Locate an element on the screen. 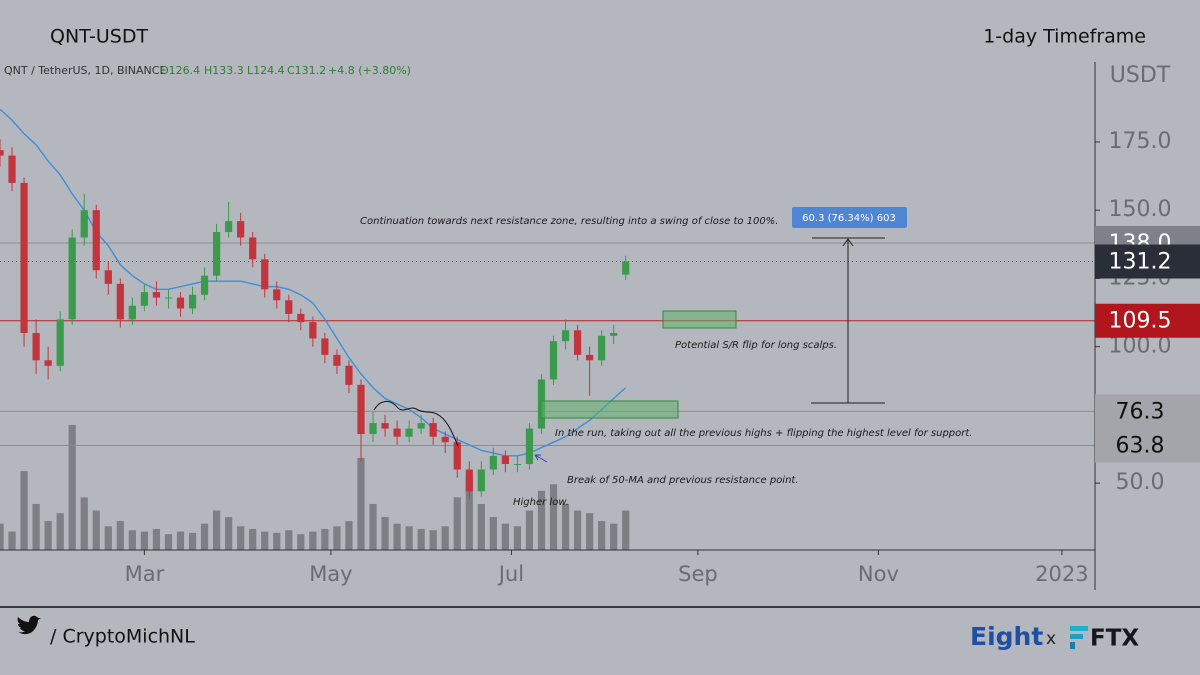 This screenshot has width=1200, height=675. partner: FTX is located at coordinates (1114, 639).